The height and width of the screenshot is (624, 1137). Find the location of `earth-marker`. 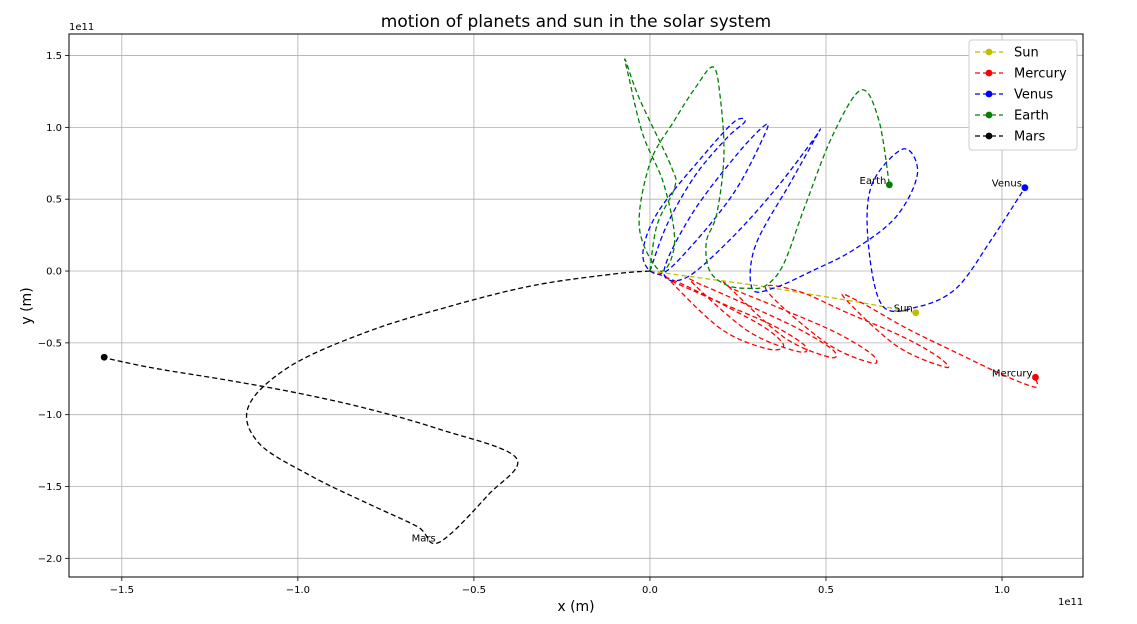

earth-marker is located at coordinates (889, 185).